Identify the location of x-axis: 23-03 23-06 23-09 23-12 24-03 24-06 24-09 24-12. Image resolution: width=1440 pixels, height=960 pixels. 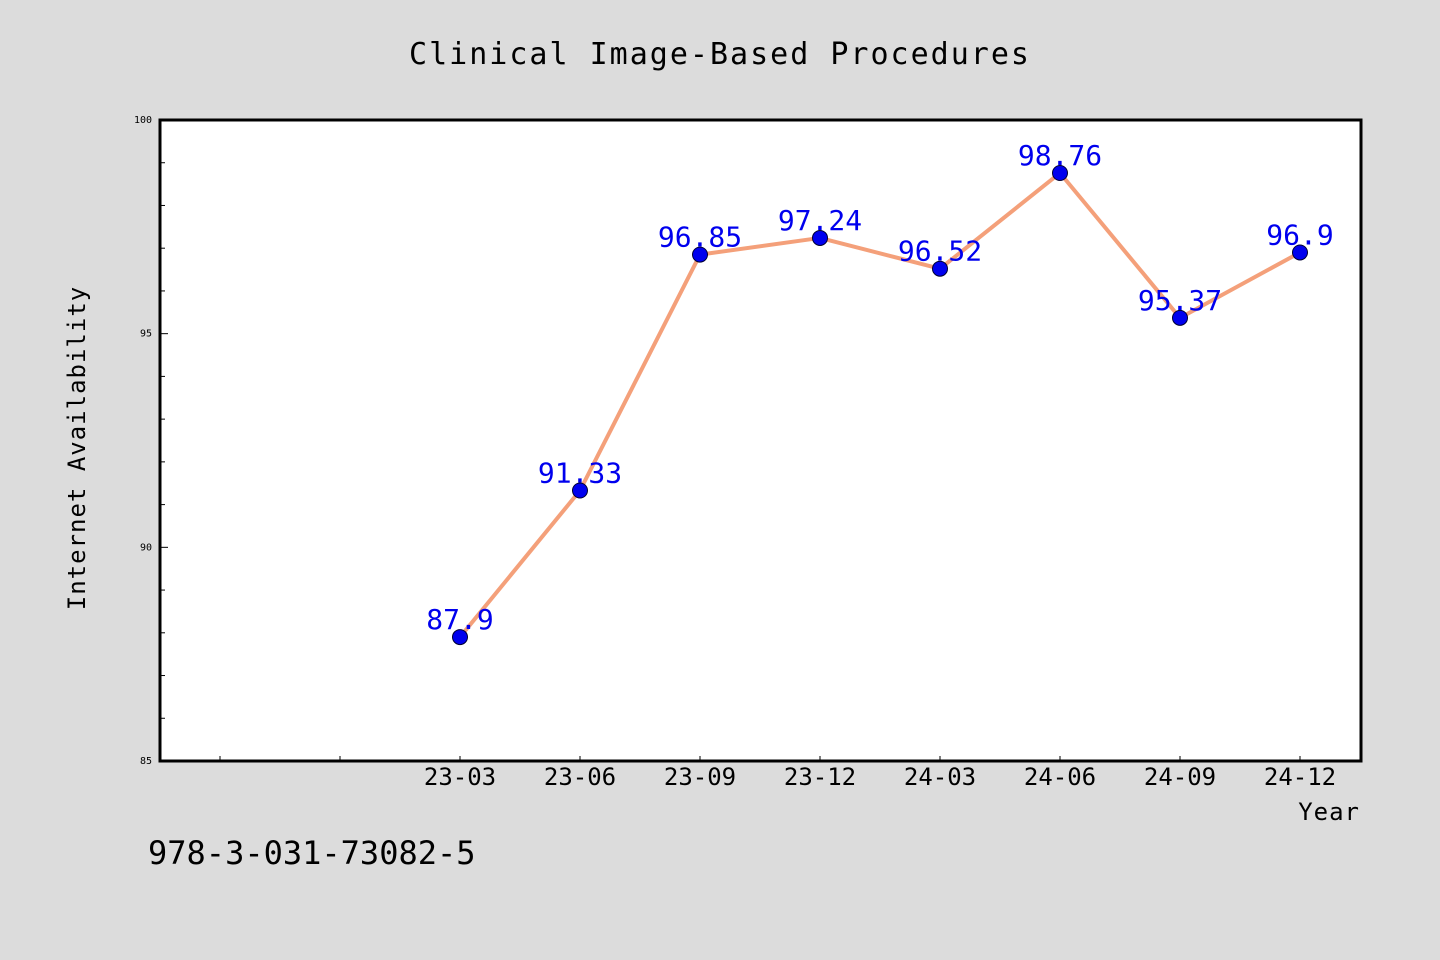
(777, 773).